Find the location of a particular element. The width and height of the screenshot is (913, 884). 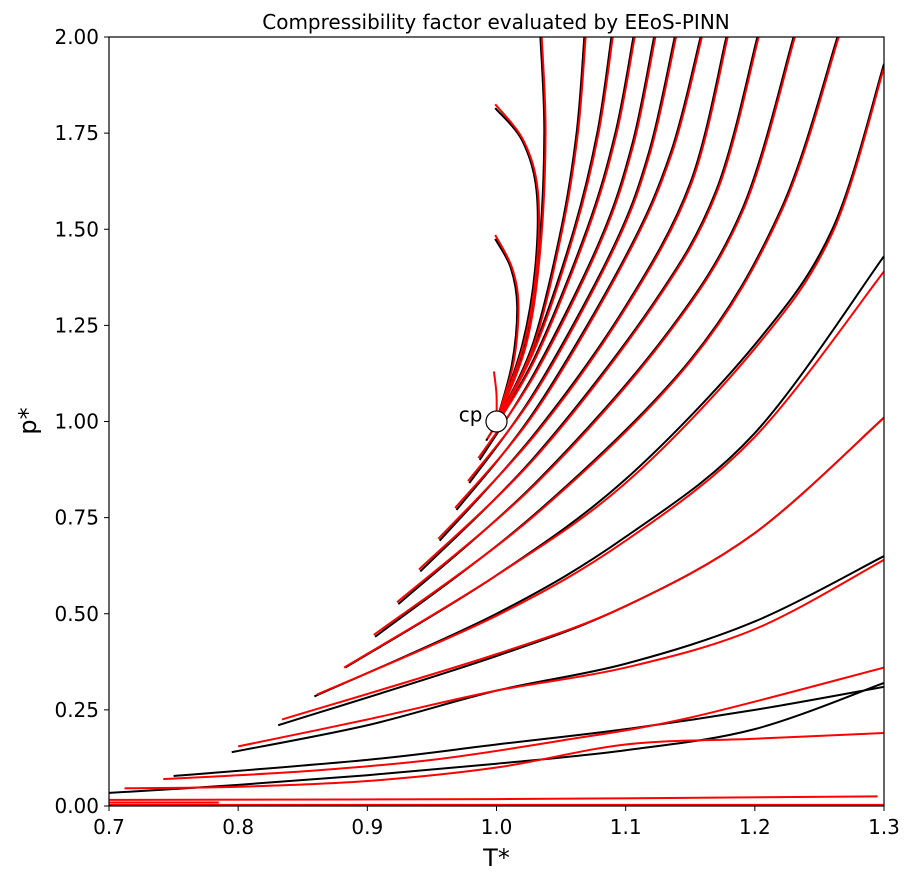

y-axis: 0.00 0.25 0.50 0.75 1.00 1.25 1.50 1.75 2.00 is located at coordinates (81, 421).